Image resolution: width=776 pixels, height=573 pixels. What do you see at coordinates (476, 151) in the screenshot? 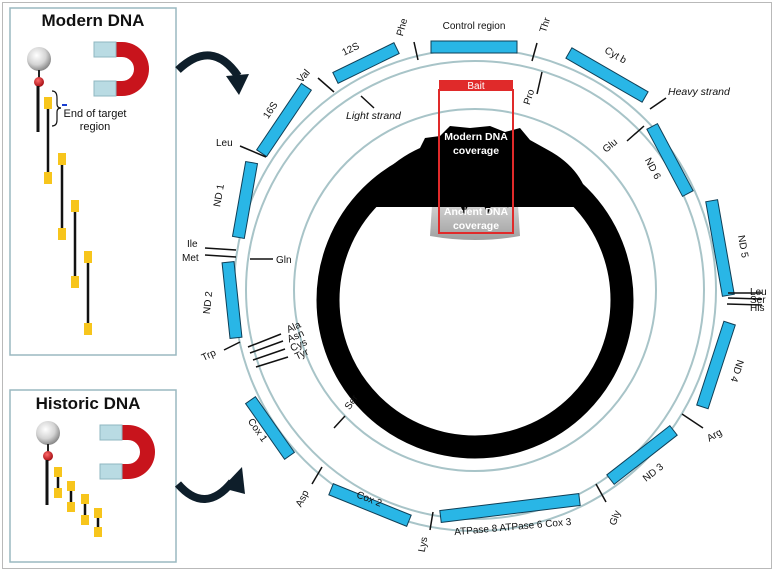
I see `modern-coverage-label-2: coverage` at bounding box center [476, 151].